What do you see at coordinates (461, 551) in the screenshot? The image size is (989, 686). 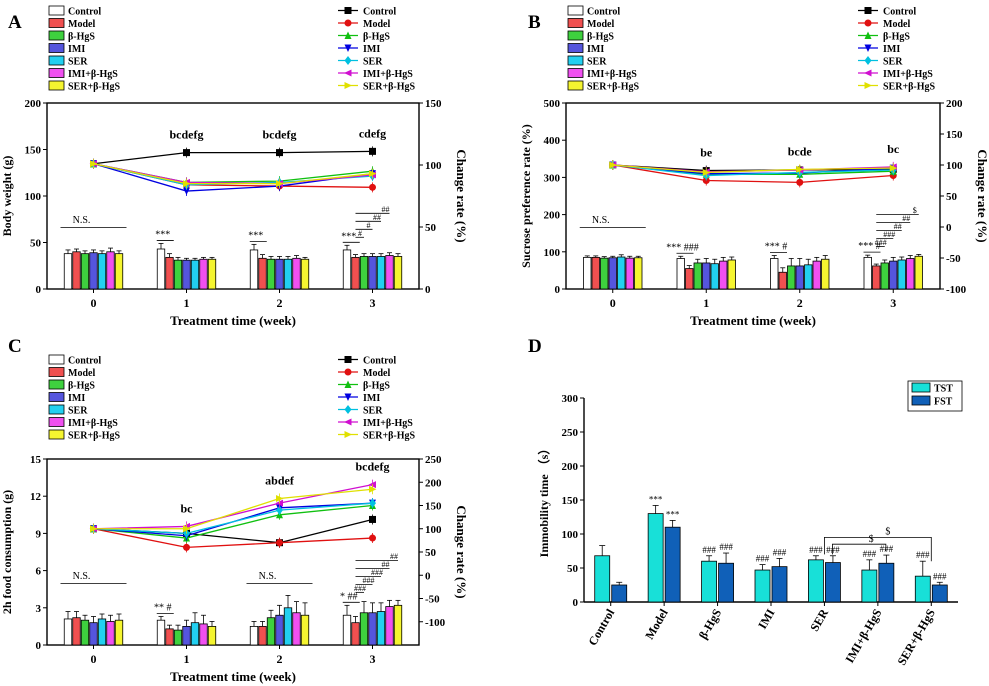 I see `y2-axis-label: Change rate (%)` at bounding box center [461, 551].